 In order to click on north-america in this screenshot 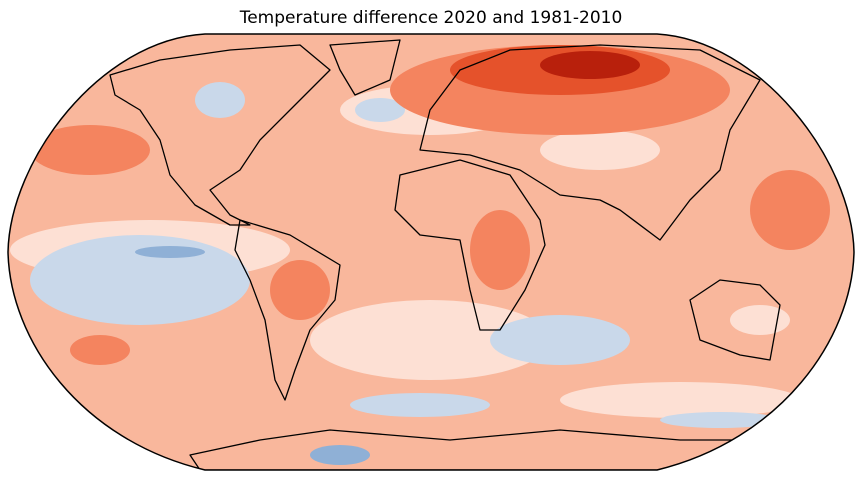, I will do `click(220, 135)`.